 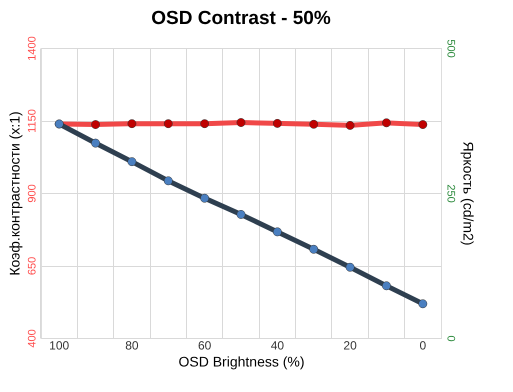 I want to click on y-tick-label: 900, so click(x=32, y=193).